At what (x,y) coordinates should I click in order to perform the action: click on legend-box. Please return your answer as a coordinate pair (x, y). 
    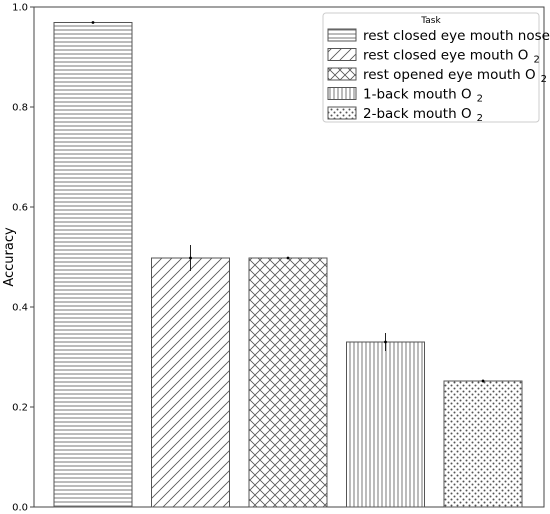
    Looking at the image, I should click on (431, 67).